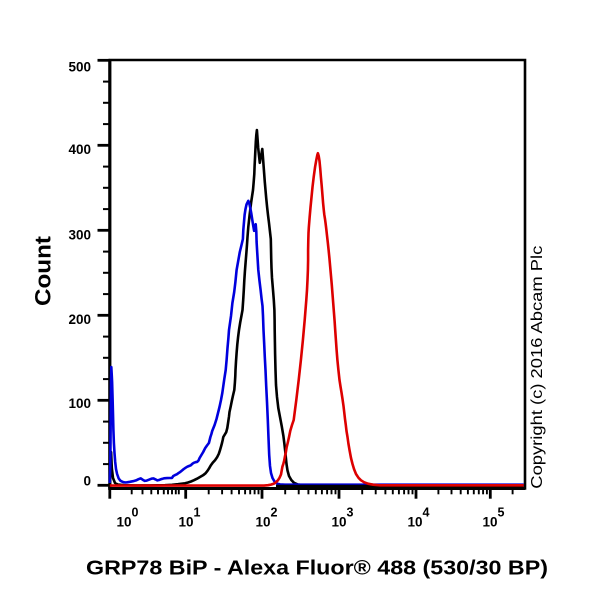  What do you see at coordinates (501, 513) in the screenshot?
I see `svg-text: 5` at bounding box center [501, 513].